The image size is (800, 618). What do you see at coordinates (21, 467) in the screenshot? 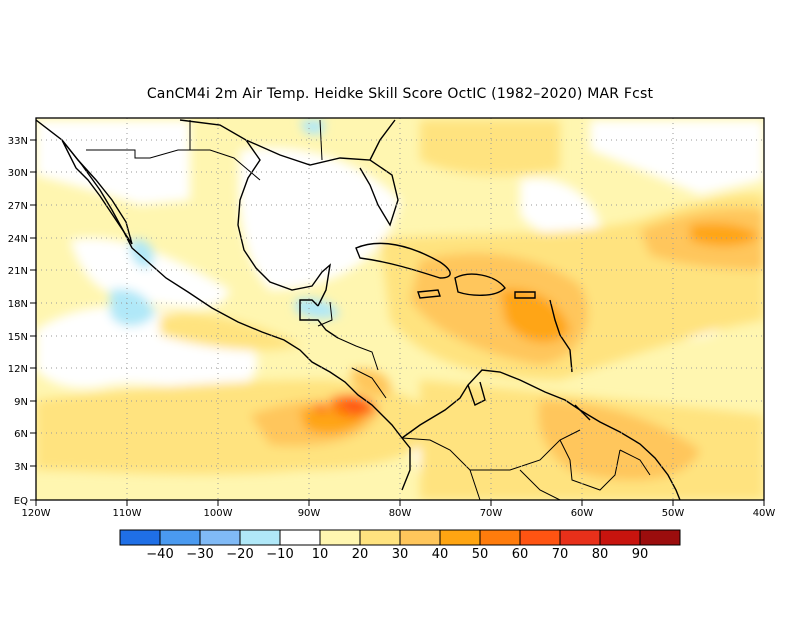
I see `lat-label: 3N` at bounding box center [21, 467].